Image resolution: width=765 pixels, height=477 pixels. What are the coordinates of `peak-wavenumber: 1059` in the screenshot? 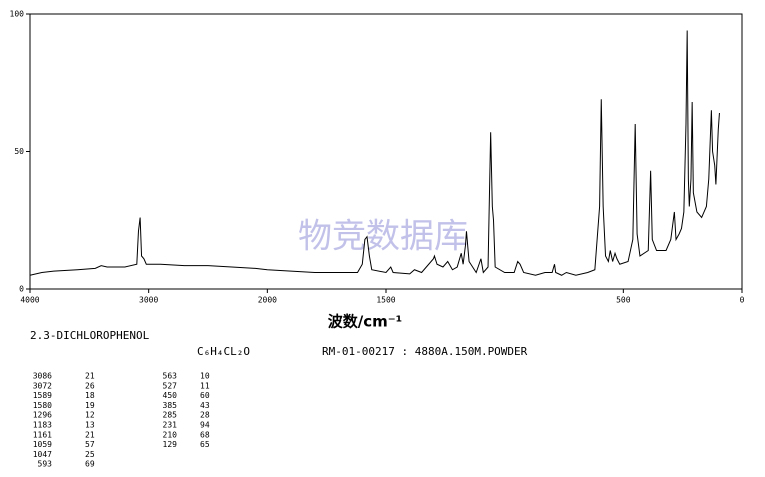 It's located at (42, 444).